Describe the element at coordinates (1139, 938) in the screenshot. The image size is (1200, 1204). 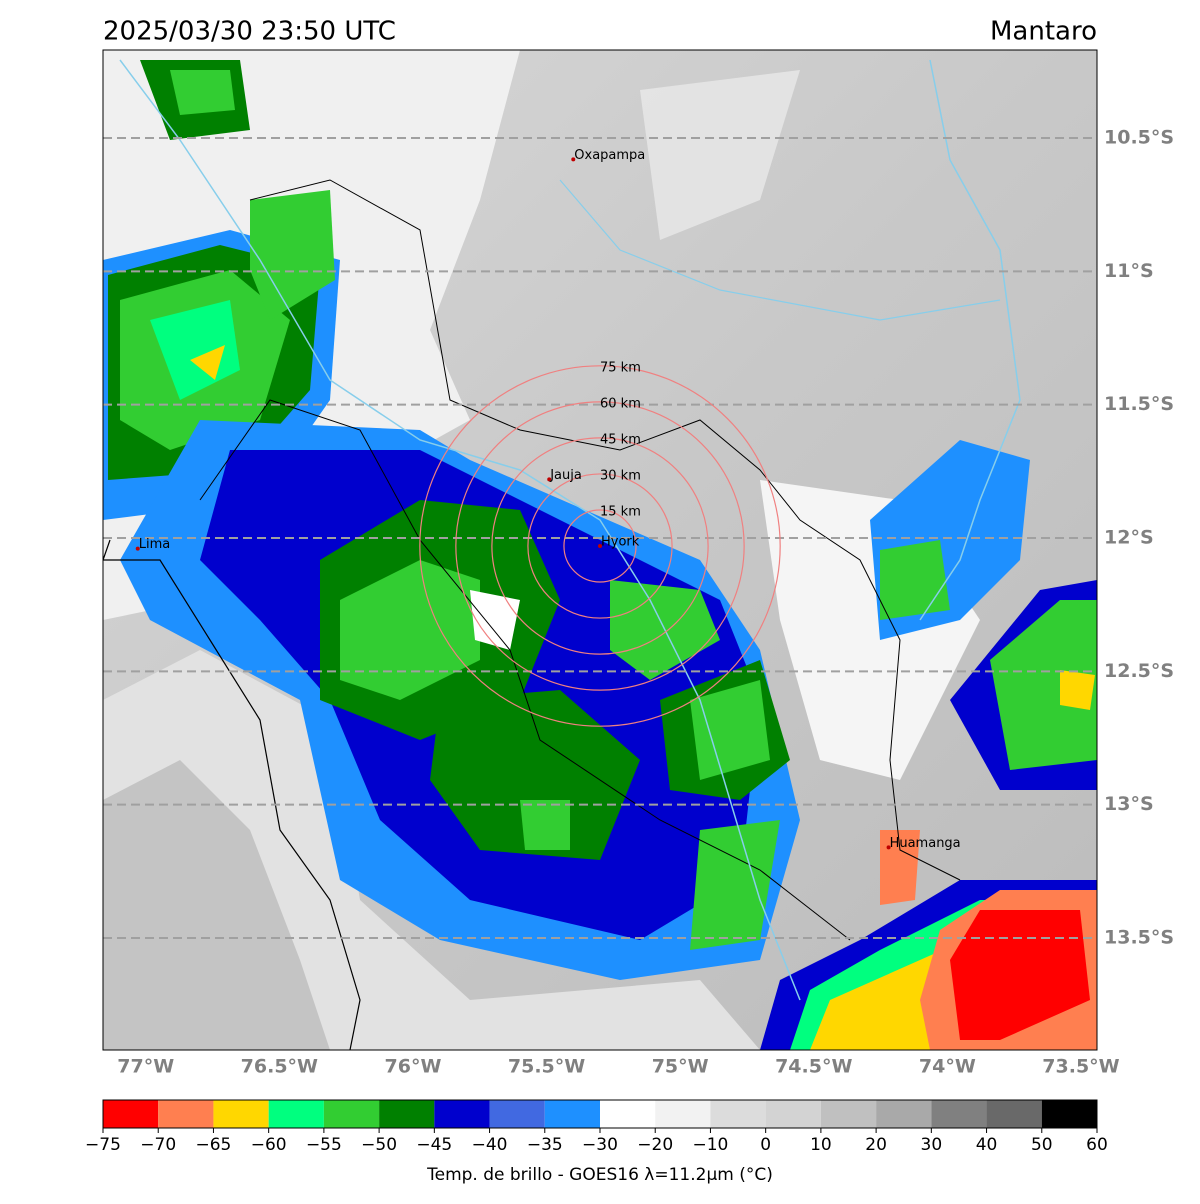
I see `lat-label: 13.5°S` at that location.